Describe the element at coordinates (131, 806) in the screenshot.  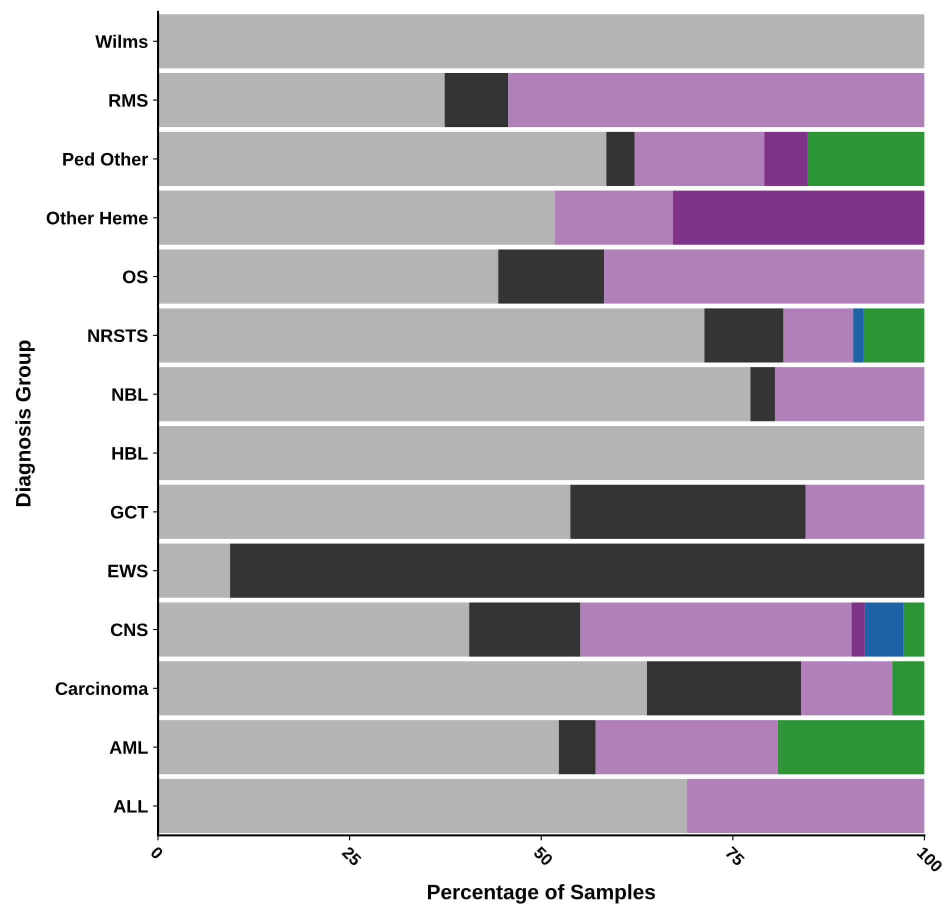
I see `y-tick-label: ALL` at that location.